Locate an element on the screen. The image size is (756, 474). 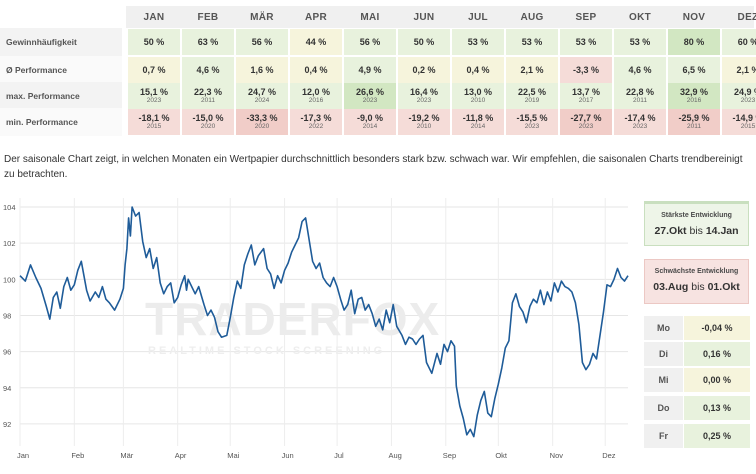
stat-value: 0,4 % is located at coordinates (316, 70).